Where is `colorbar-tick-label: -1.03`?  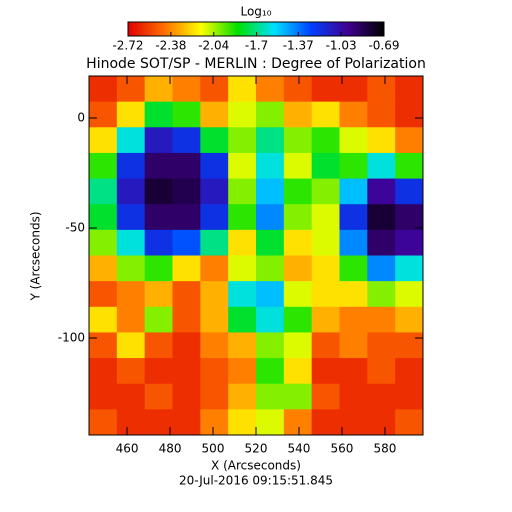
colorbar-tick-label: -1.03 is located at coordinates (341, 46).